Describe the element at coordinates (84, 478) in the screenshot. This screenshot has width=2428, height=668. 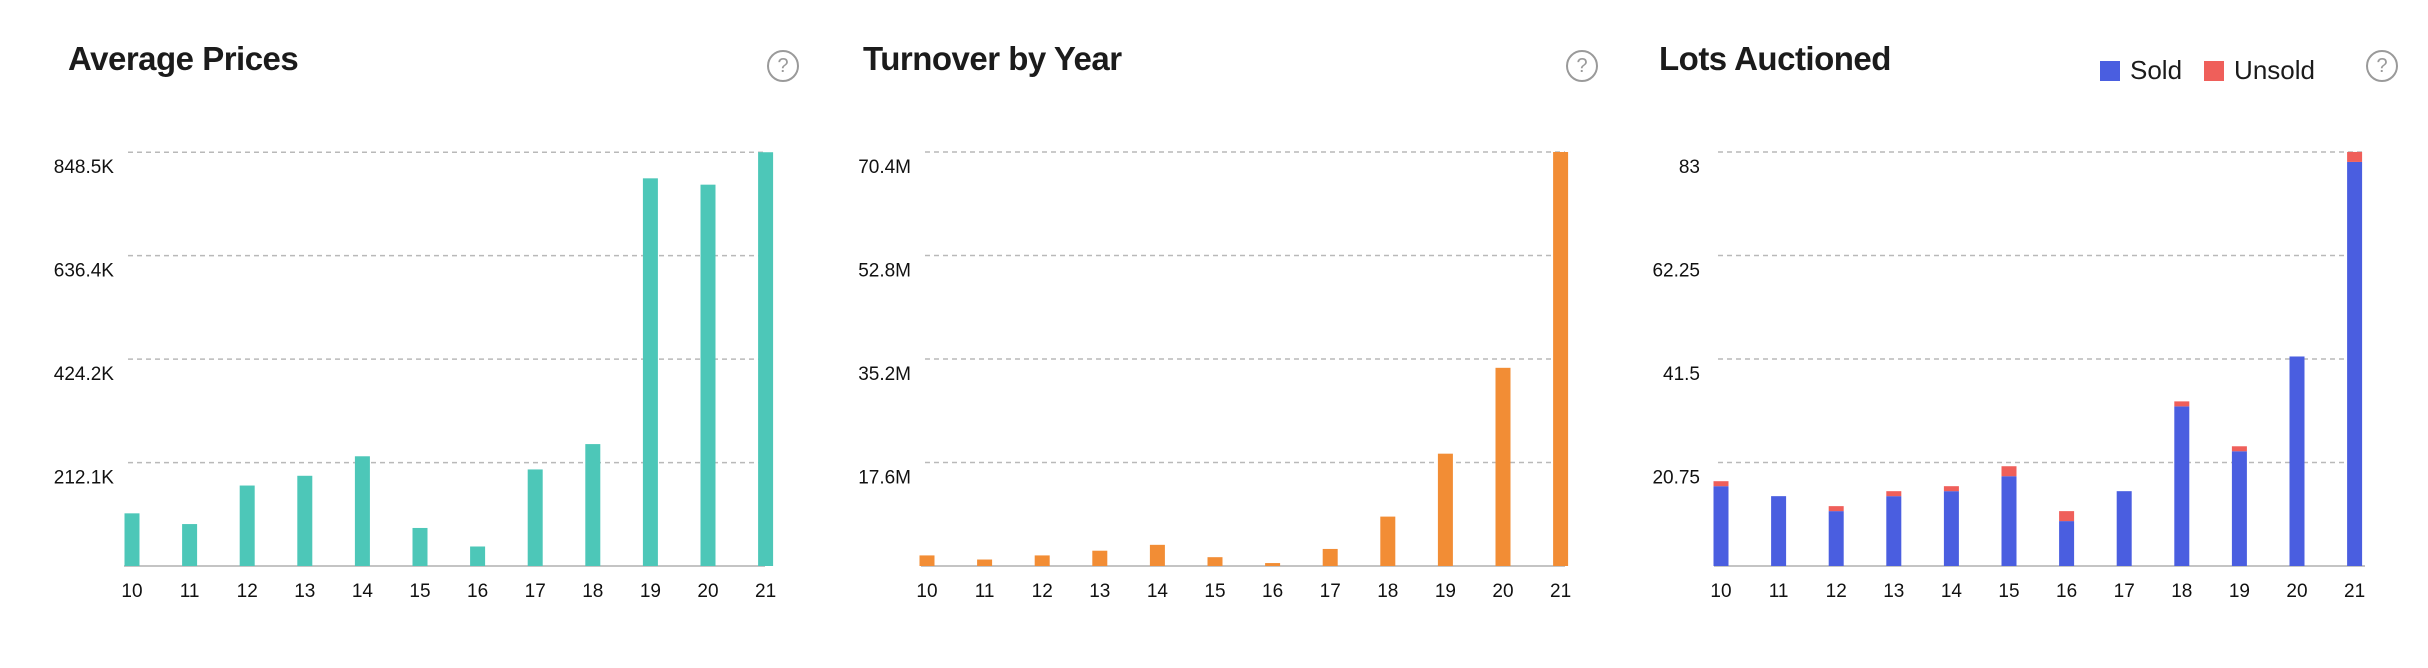
I see `y-tick-label: 212.1K` at that location.